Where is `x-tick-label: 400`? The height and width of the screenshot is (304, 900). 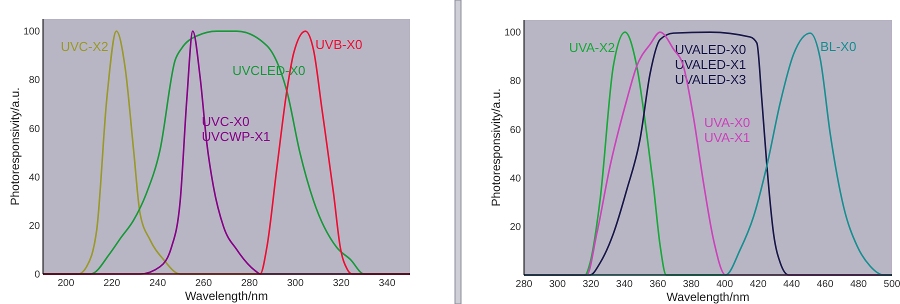 x-tick-label: 400 is located at coordinates (725, 284).